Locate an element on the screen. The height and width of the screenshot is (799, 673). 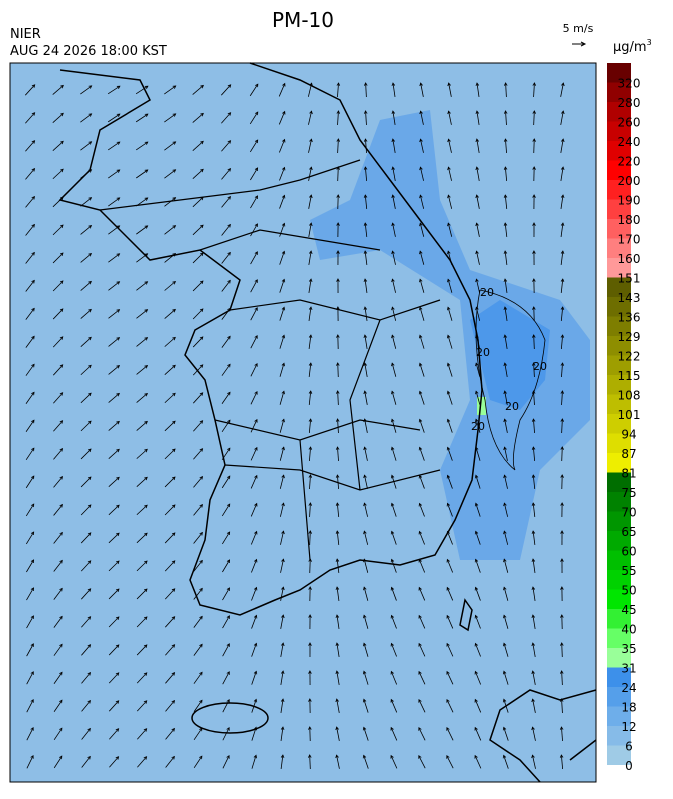
colorbar-tick-label: 129 is located at coordinates (629, 337).